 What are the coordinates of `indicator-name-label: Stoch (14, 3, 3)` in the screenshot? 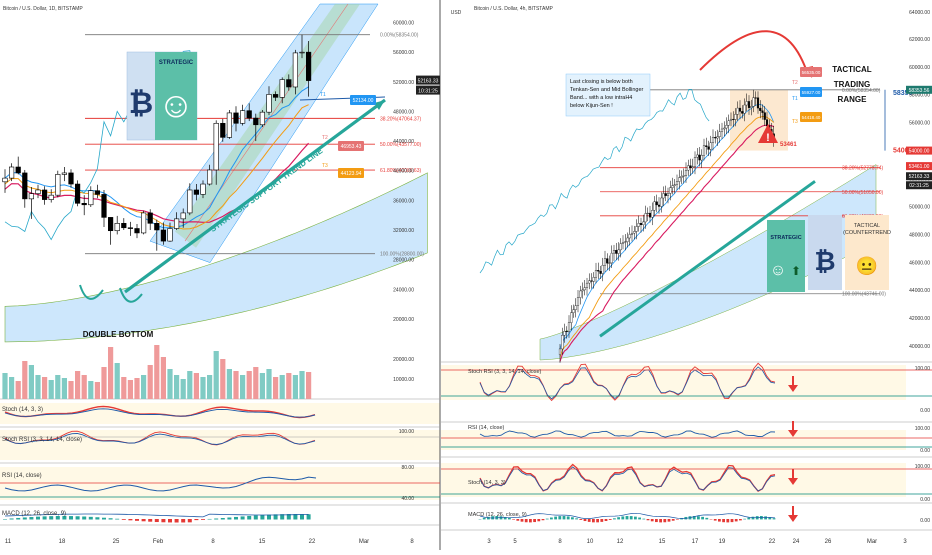 It's located at (487, 483).